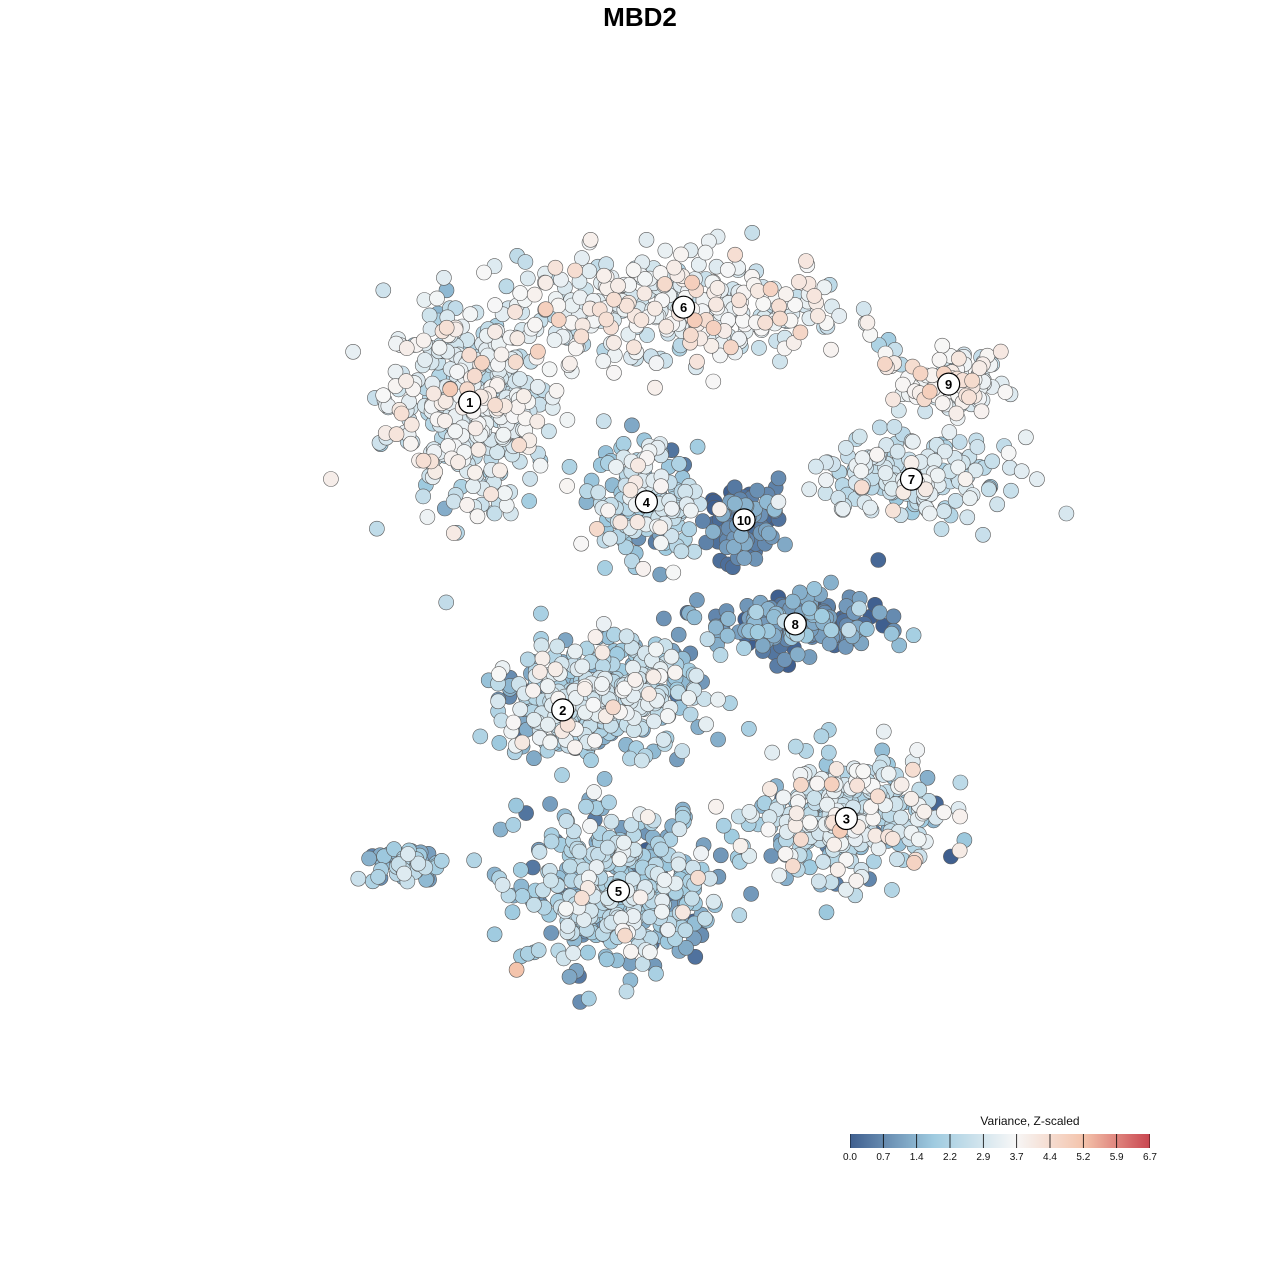  I want to click on svg-text: 3, so click(846, 819).